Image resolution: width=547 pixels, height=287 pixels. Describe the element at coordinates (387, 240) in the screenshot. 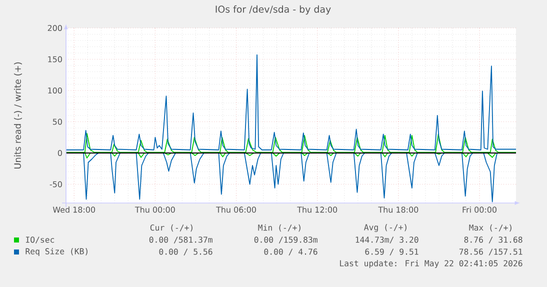

I see `text: 144.73m/ 3.20` at that location.